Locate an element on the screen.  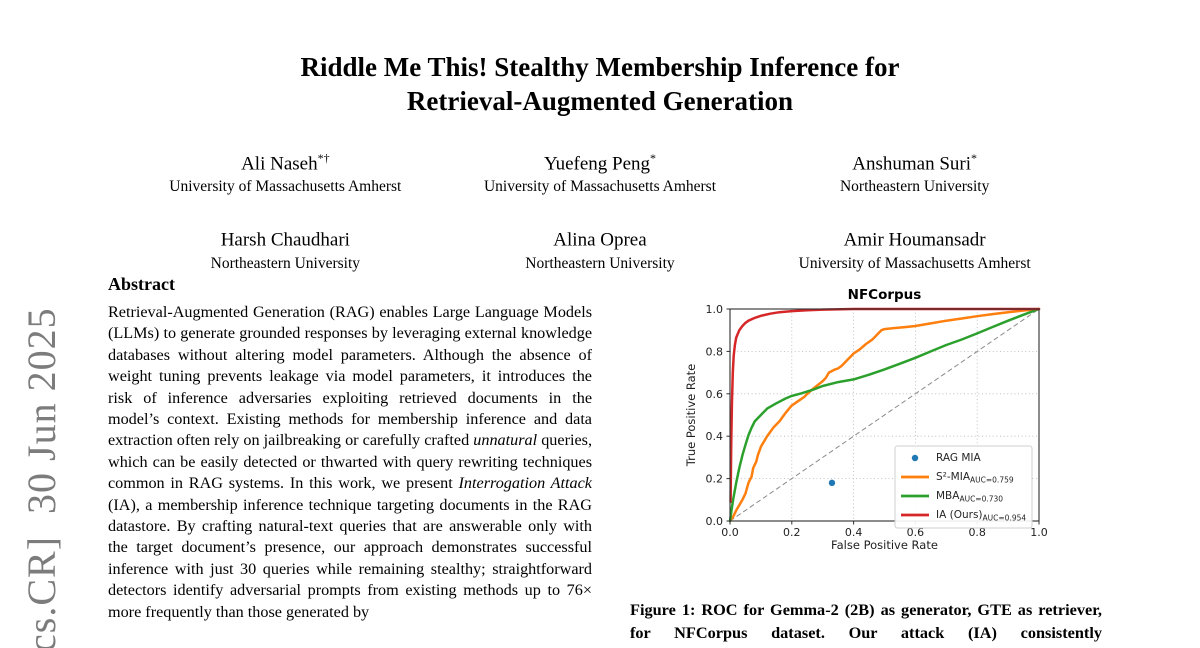
x-axis-label: False Positive Rate is located at coordinates (884, 545).